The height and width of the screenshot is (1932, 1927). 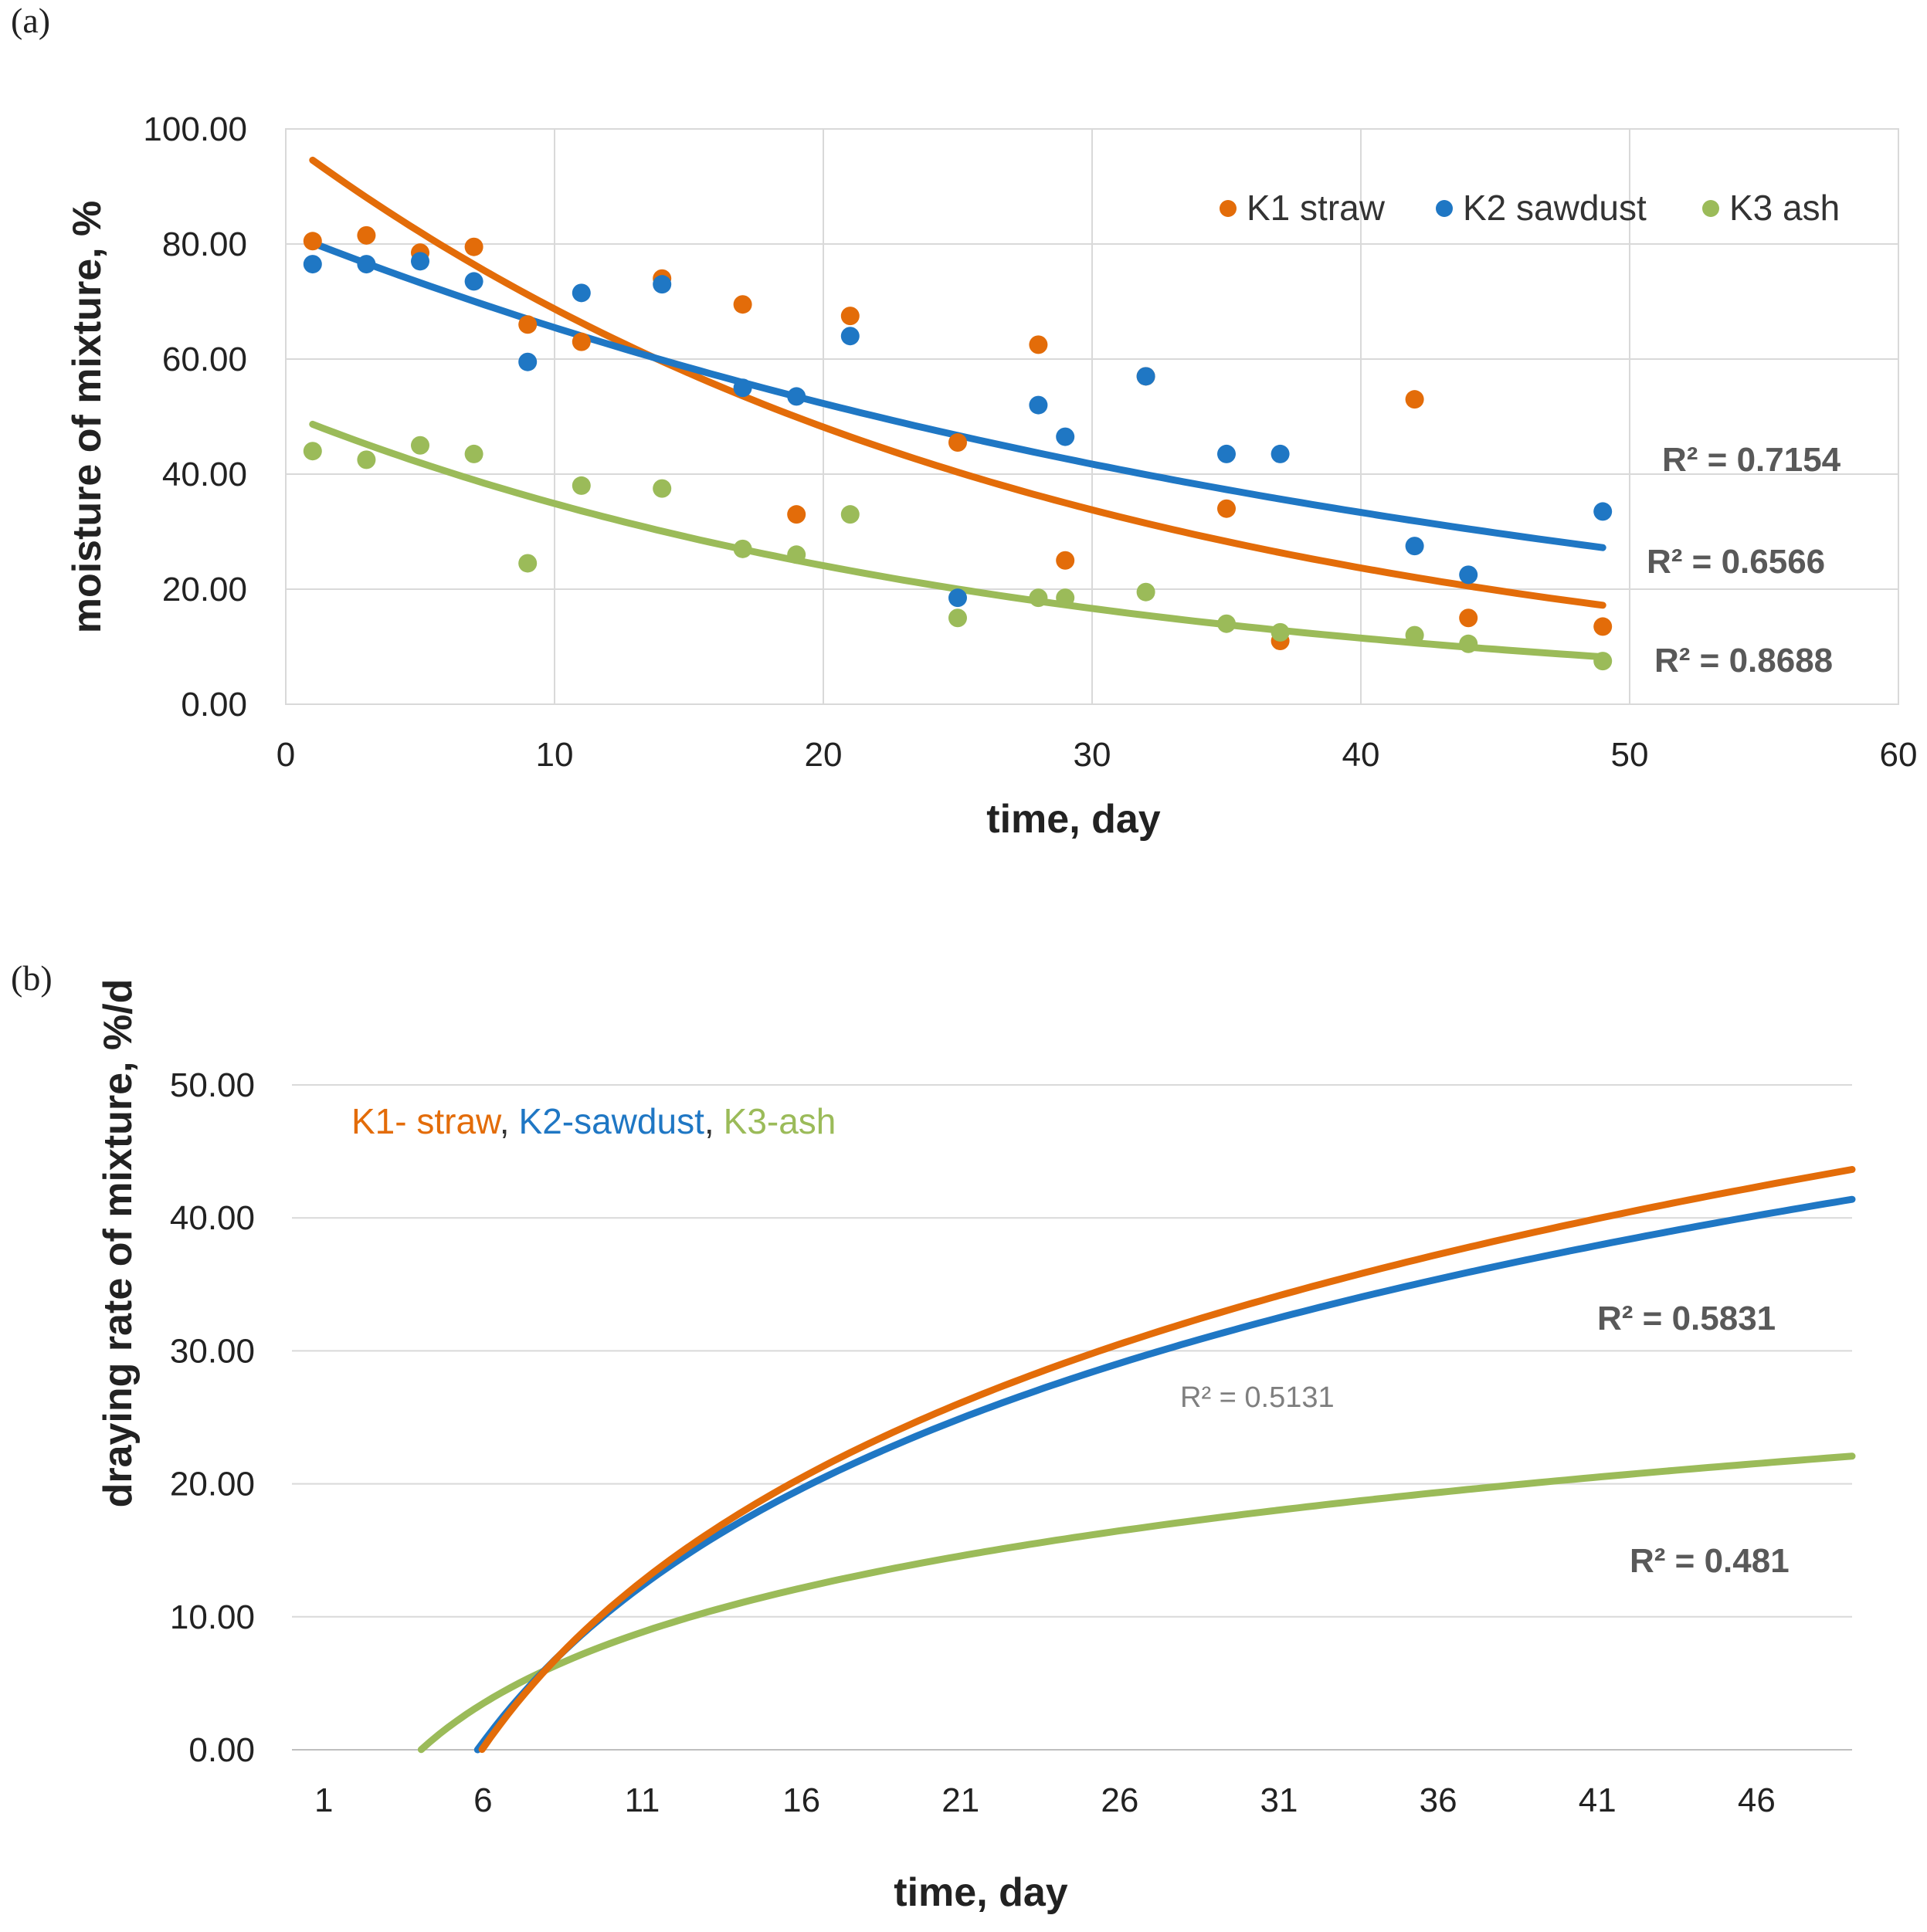 I want to click on x-tick-label: 16, so click(x=801, y=1800).